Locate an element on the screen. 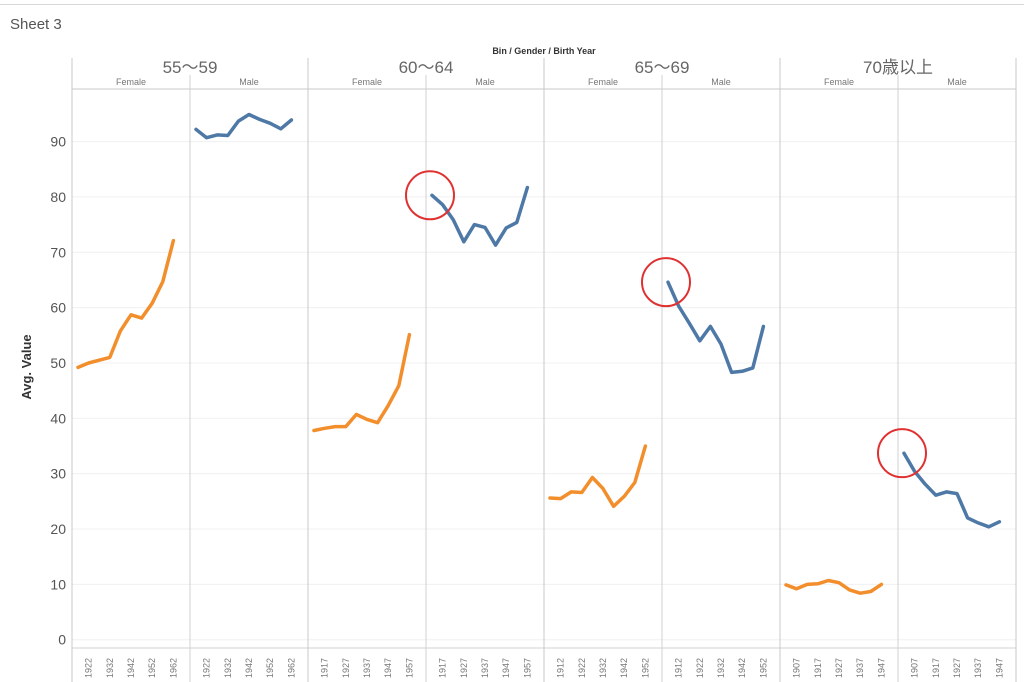  top-rule is located at coordinates (512, 4).